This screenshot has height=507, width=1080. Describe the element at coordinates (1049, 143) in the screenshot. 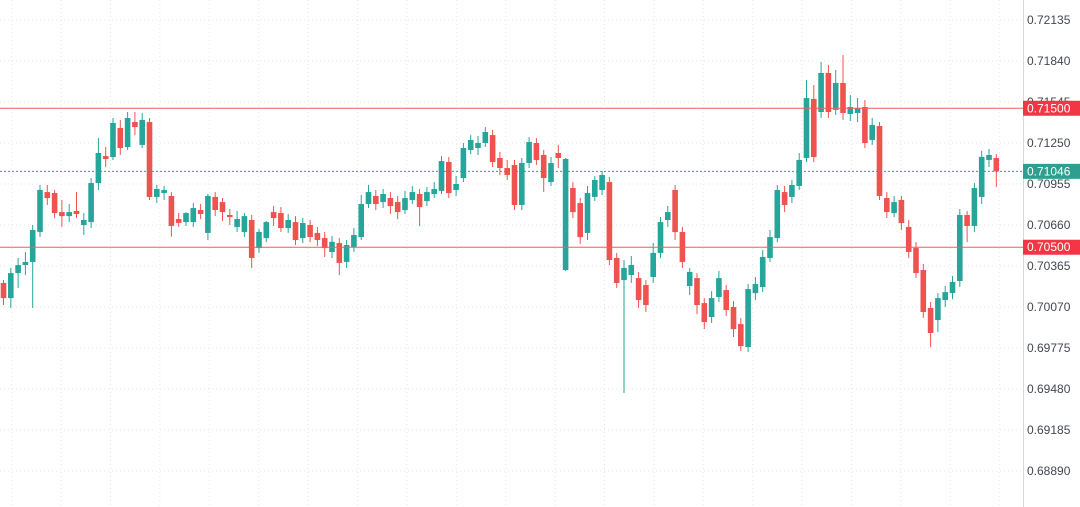

I see `price-tick-label: 0.71250` at that location.